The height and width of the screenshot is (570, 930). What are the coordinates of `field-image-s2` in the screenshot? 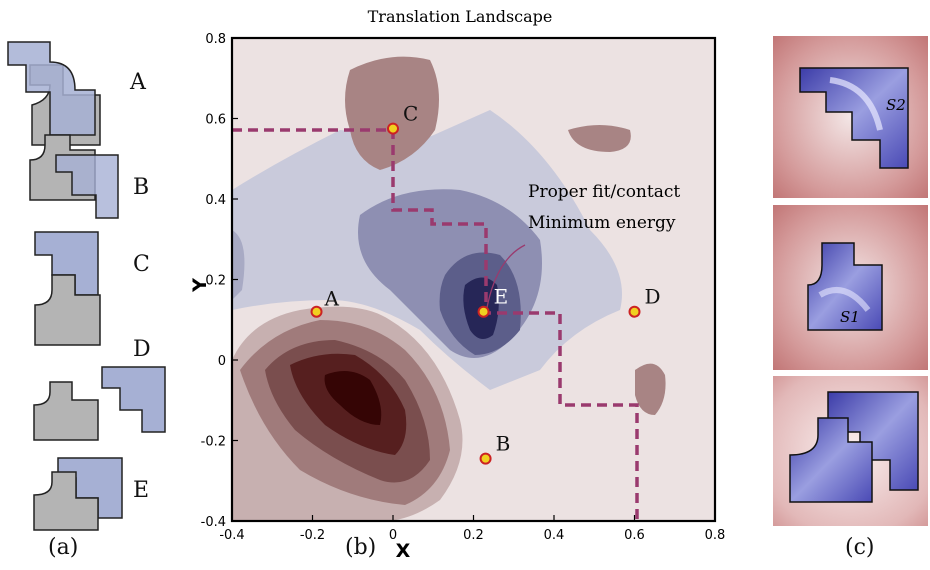 It's located at (850, 117).